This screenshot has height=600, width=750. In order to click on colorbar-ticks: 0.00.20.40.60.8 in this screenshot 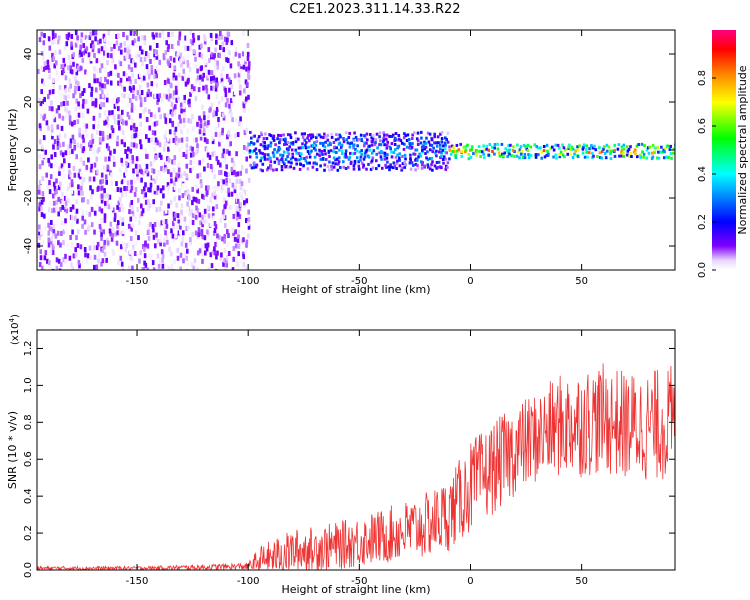, I will do `click(706, 174)`.